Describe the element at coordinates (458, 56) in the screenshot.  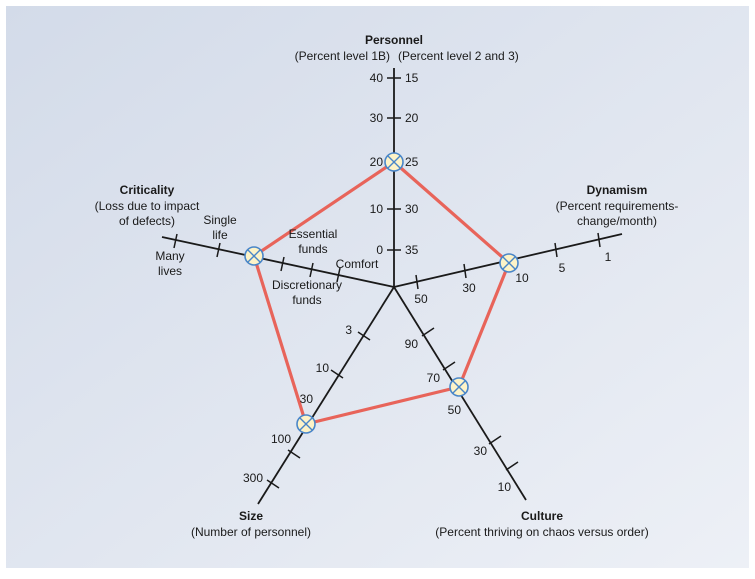
I see `personnel-subtitle-right: (Percent level 2 and 3)` at that location.